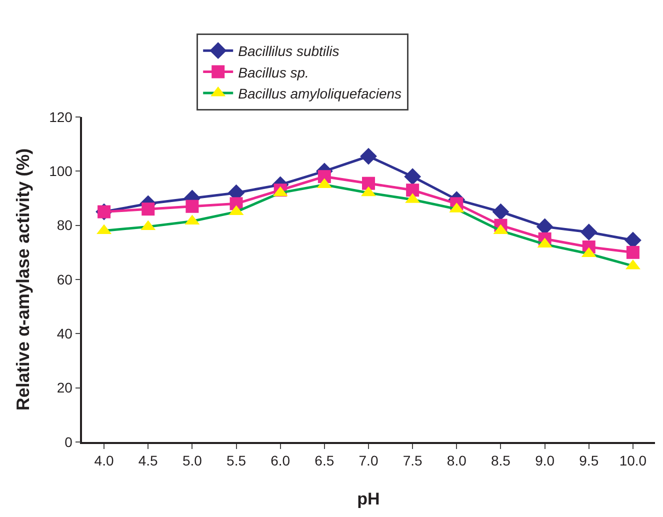  Describe the element at coordinates (280, 460) in the screenshot. I see `x-tick-label: 6.0` at that location.